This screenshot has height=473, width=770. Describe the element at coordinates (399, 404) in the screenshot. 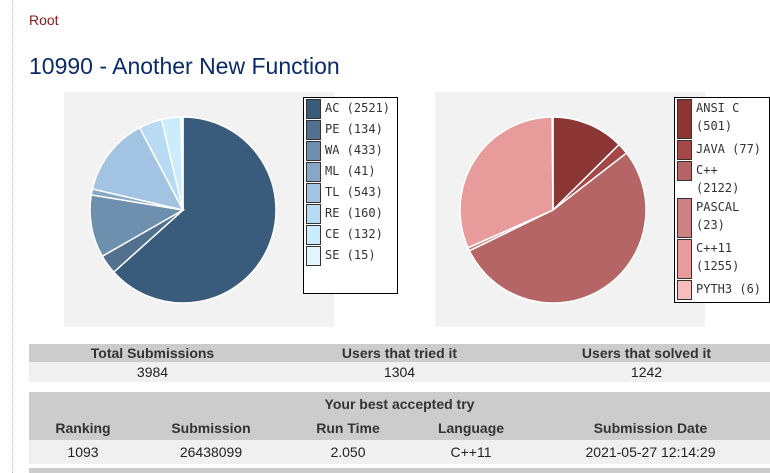

I see `best-accepted-title: Your best accepted try` at that location.